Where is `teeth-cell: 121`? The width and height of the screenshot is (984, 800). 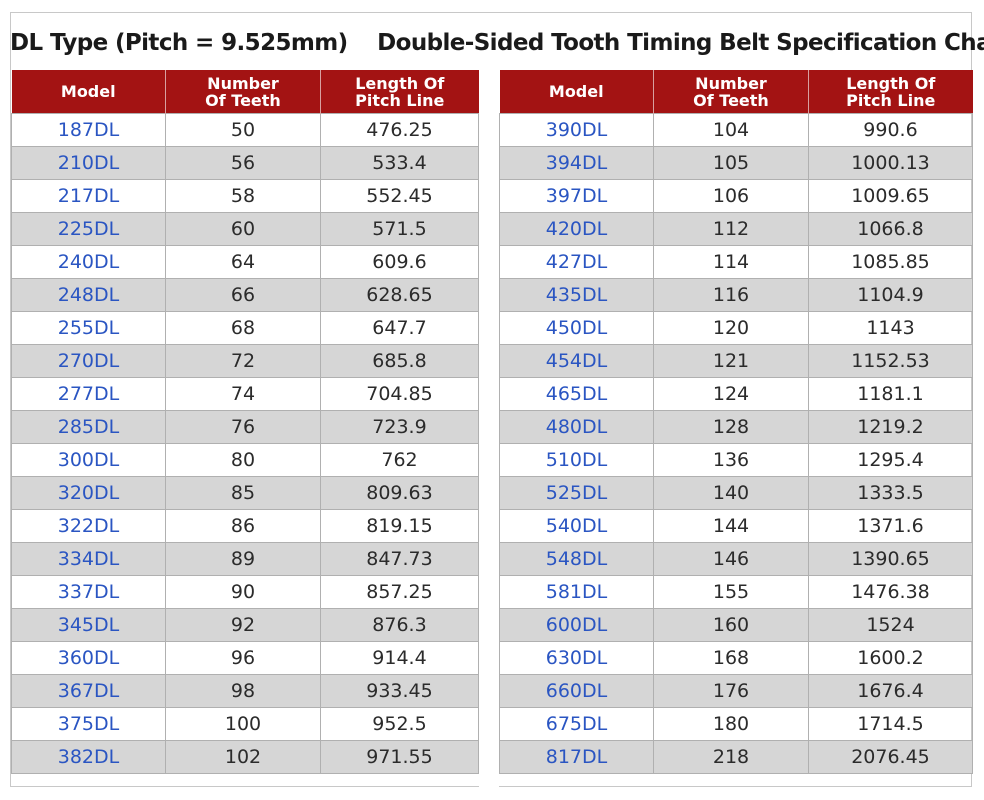
teeth-cell: 121 is located at coordinates (731, 361).